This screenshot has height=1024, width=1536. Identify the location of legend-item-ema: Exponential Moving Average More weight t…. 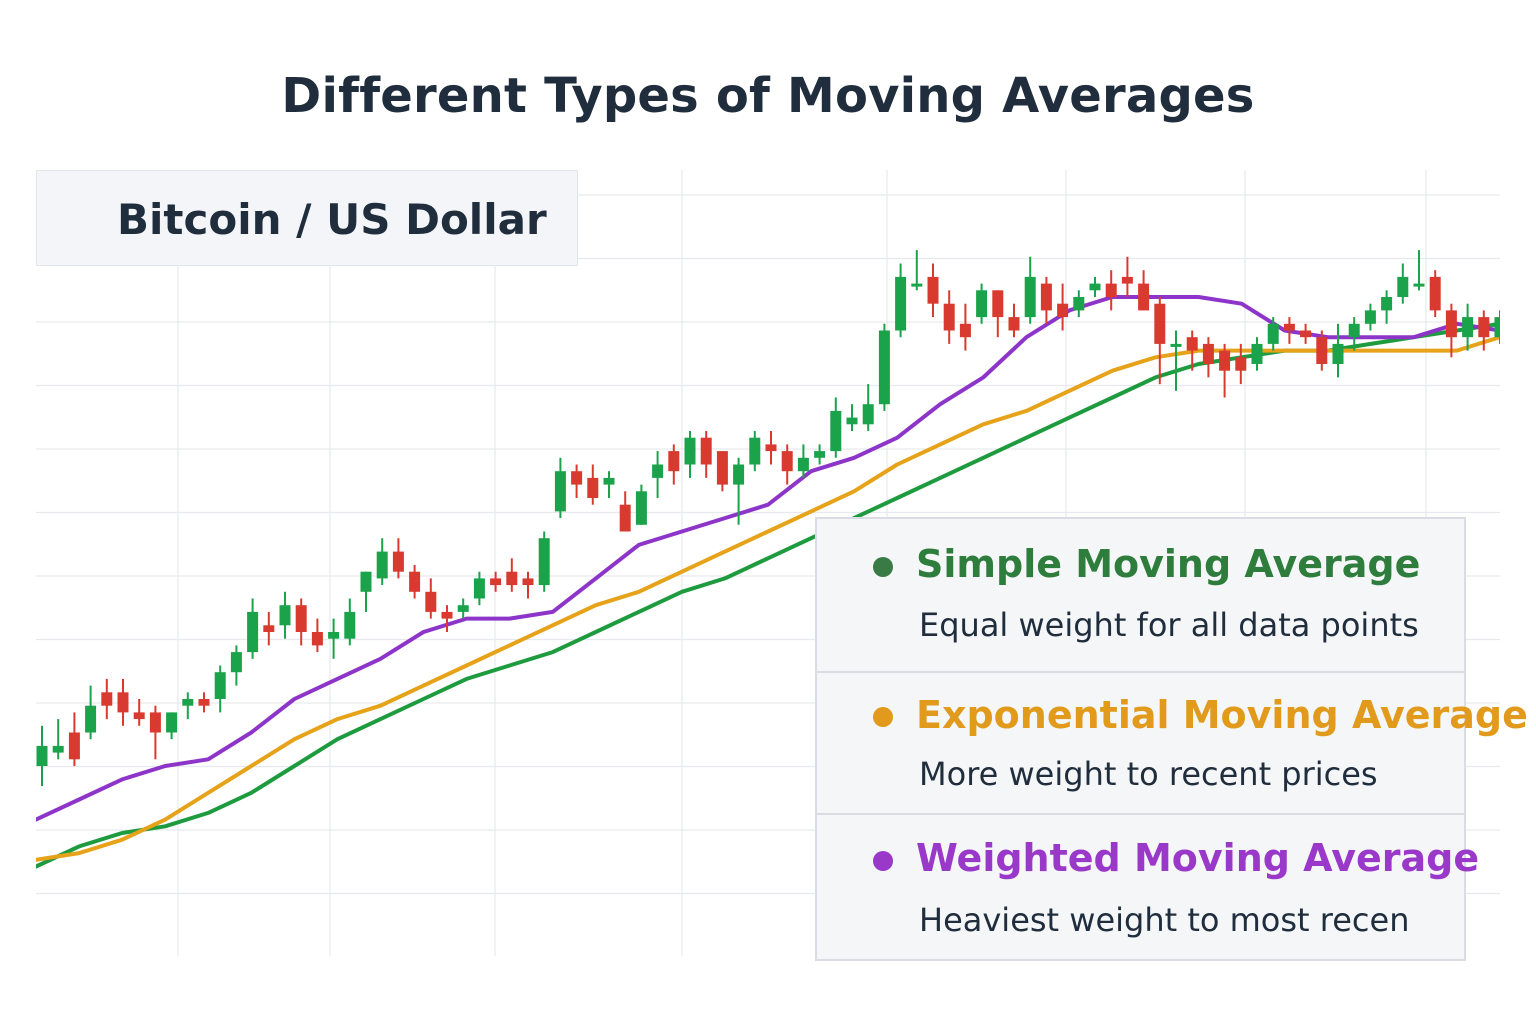
(1172, 742).